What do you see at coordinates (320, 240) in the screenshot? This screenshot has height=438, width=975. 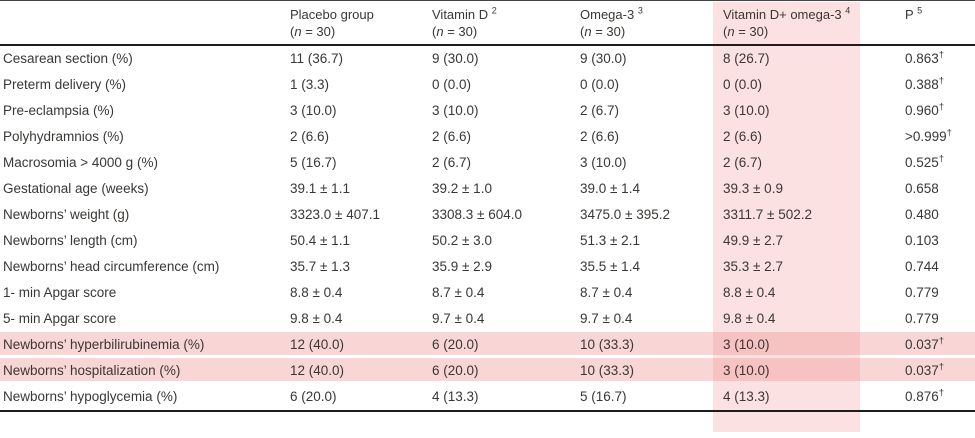 I see `cell-value: 50.4 ± 1.1` at bounding box center [320, 240].